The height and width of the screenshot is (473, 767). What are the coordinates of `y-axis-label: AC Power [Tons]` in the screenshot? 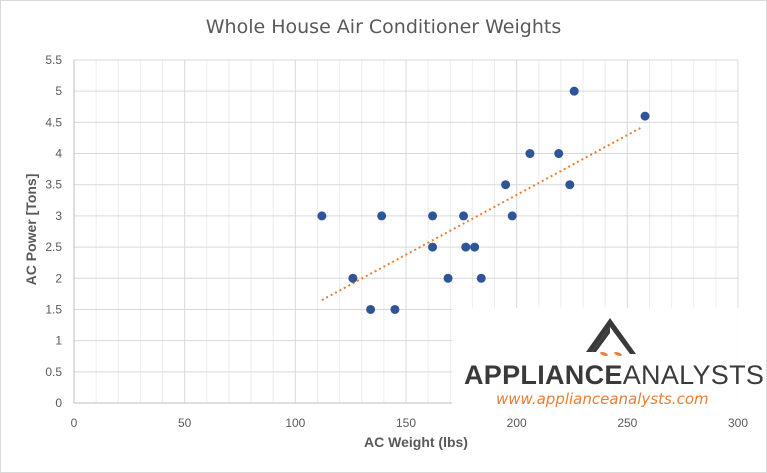 It's located at (31, 230).